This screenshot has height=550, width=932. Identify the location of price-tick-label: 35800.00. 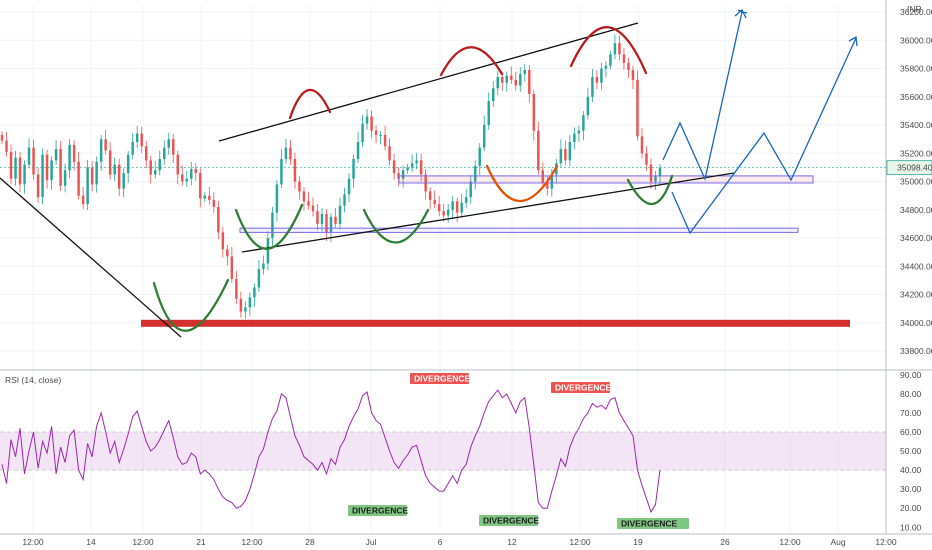
(916, 69).